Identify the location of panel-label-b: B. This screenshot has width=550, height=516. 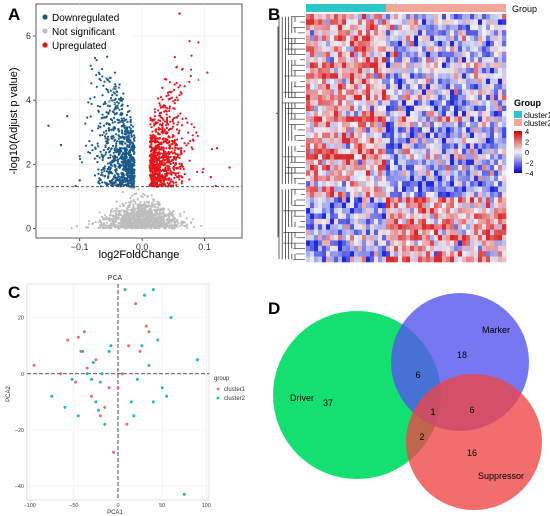
(274, 14).